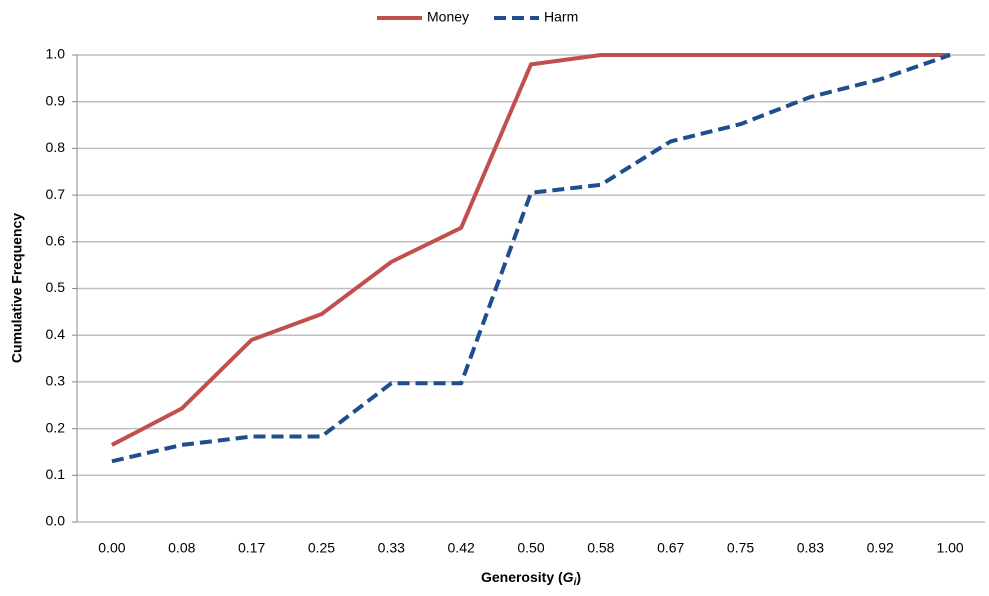 The image size is (989, 596). What do you see at coordinates (448, 17) in the screenshot?
I see `legend-label: Money` at bounding box center [448, 17].